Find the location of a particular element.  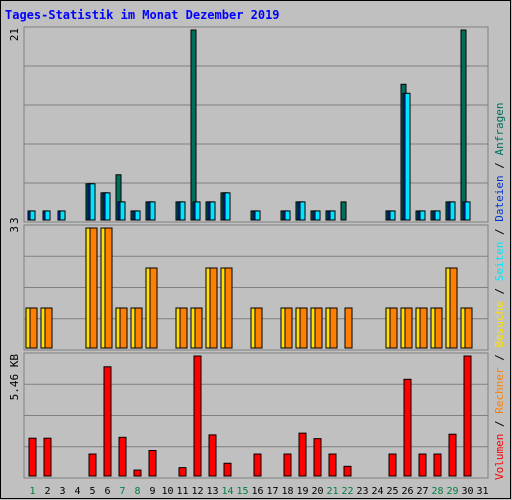

x-tick-label: 29 is located at coordinates (452, 491).